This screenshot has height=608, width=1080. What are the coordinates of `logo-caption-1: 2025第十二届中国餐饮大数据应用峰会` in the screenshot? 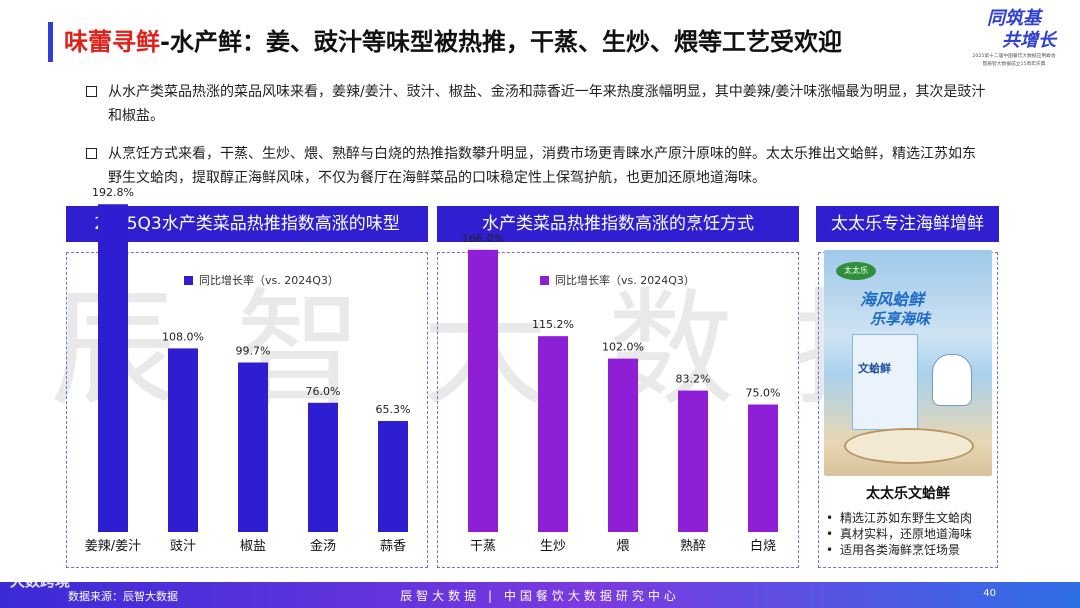 It's located at (1014, 56).